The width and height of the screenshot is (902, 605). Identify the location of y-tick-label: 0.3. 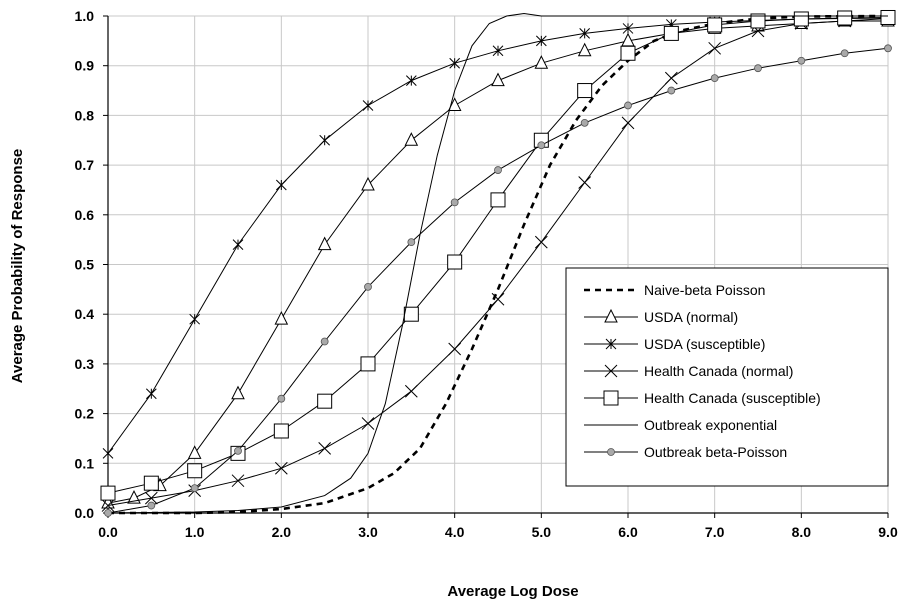
(85, 364).